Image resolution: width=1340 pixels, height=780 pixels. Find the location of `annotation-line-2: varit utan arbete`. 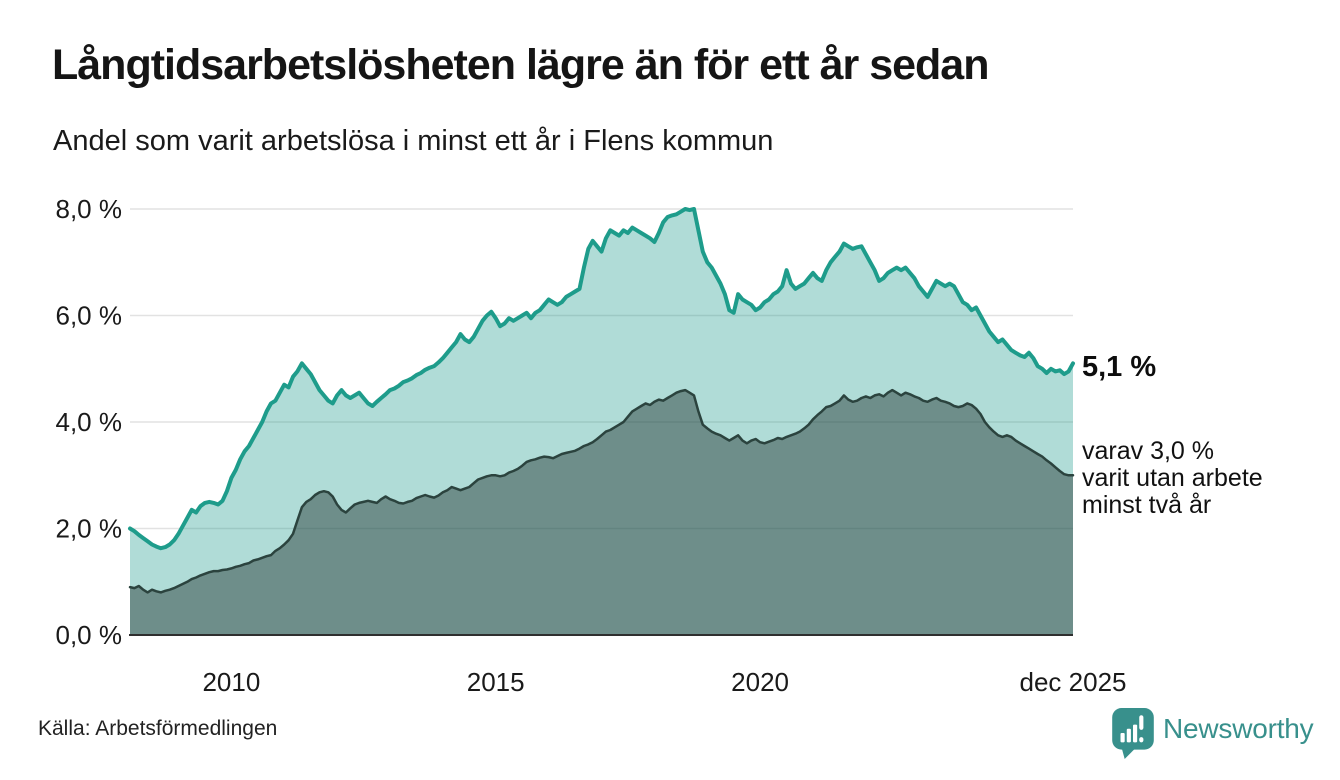

annotation-line-2: varit utan arbete is located at coordinates (1172, 478).